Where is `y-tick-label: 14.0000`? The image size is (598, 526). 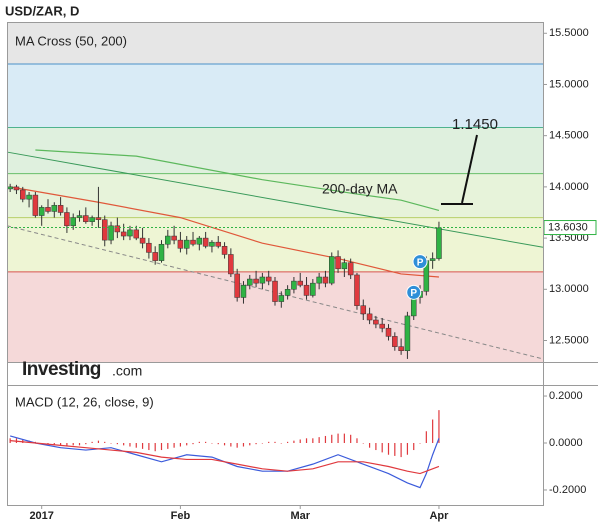
y-tick-label: 14.0000 is located at coordinates (569, 187).